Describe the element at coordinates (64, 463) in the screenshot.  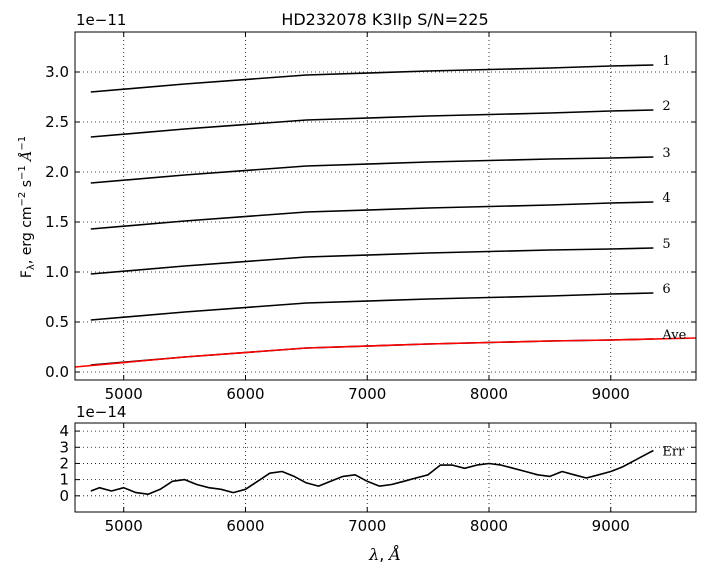
I see `y-tick-label: 2` at that location.